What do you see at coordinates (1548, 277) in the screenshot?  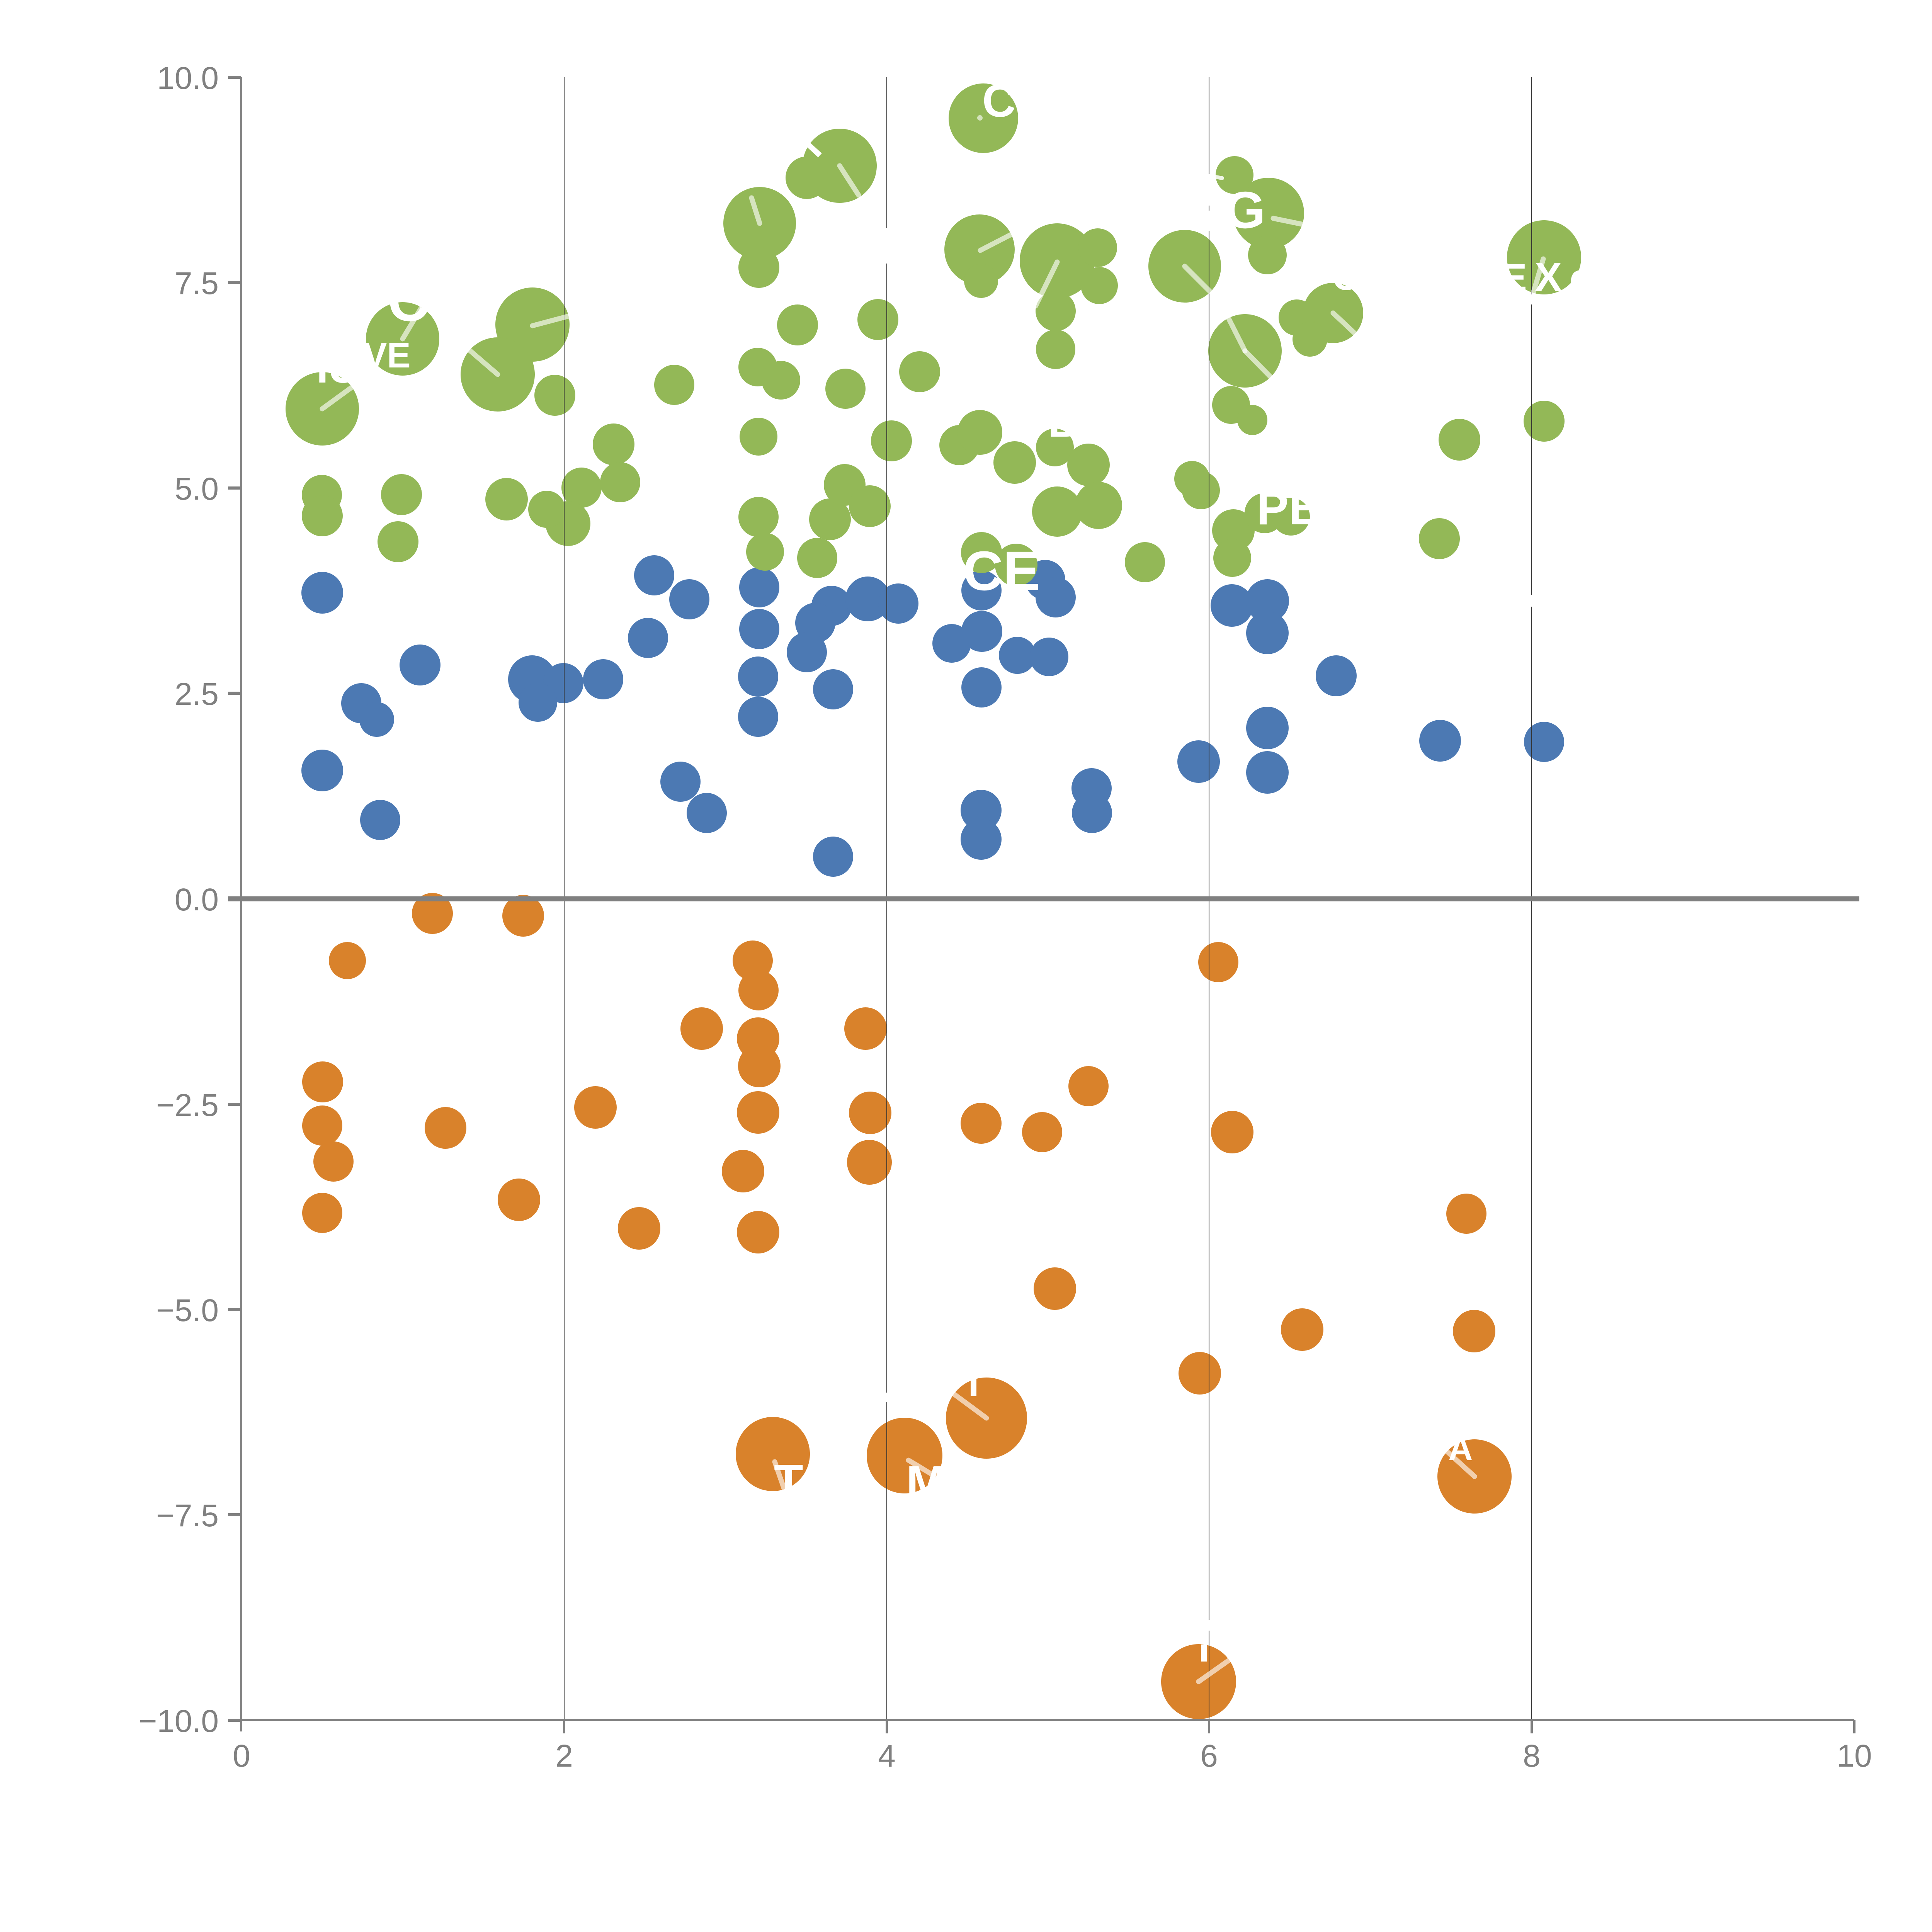 I see `svg-text: X` at bounding box center [1548, 277].